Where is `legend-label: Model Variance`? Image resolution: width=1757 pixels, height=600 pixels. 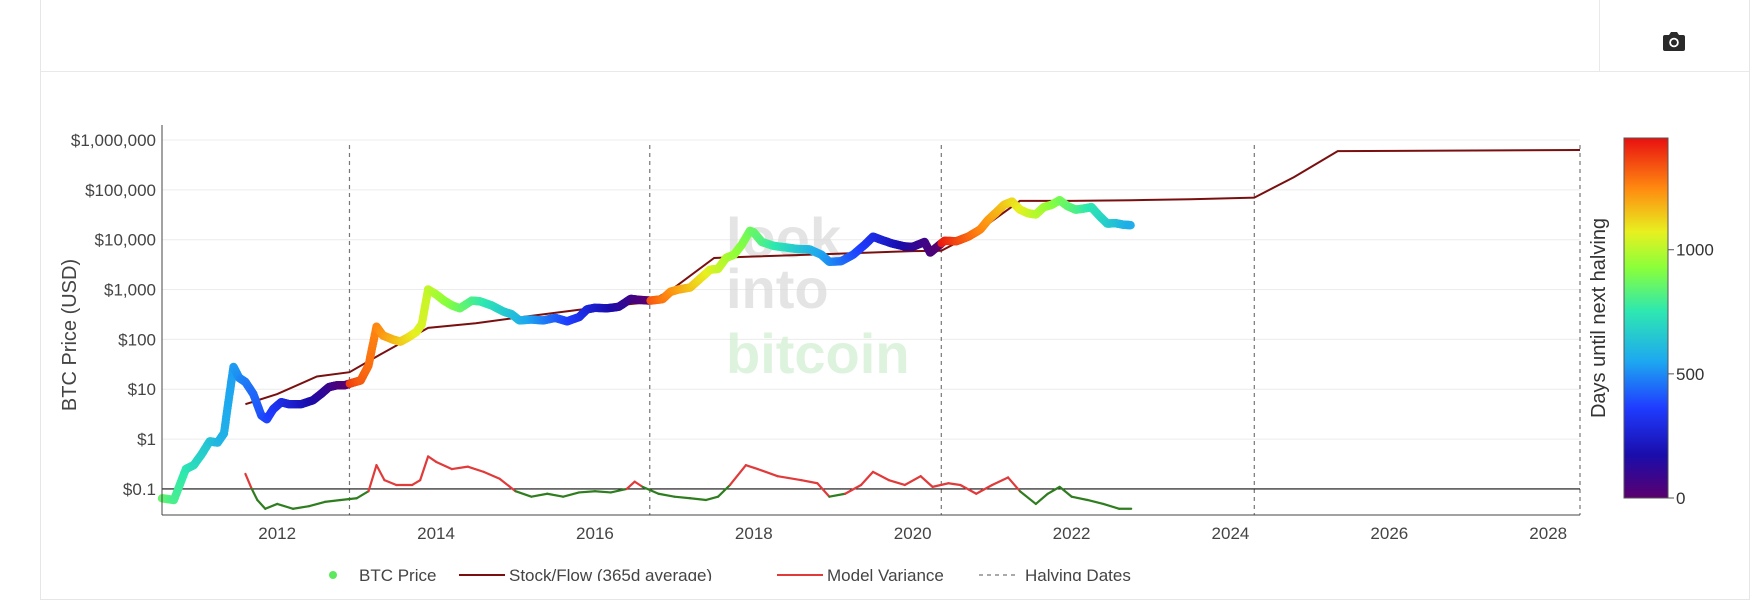
legend-label: Model Variance is located at coordinates (885, 573).